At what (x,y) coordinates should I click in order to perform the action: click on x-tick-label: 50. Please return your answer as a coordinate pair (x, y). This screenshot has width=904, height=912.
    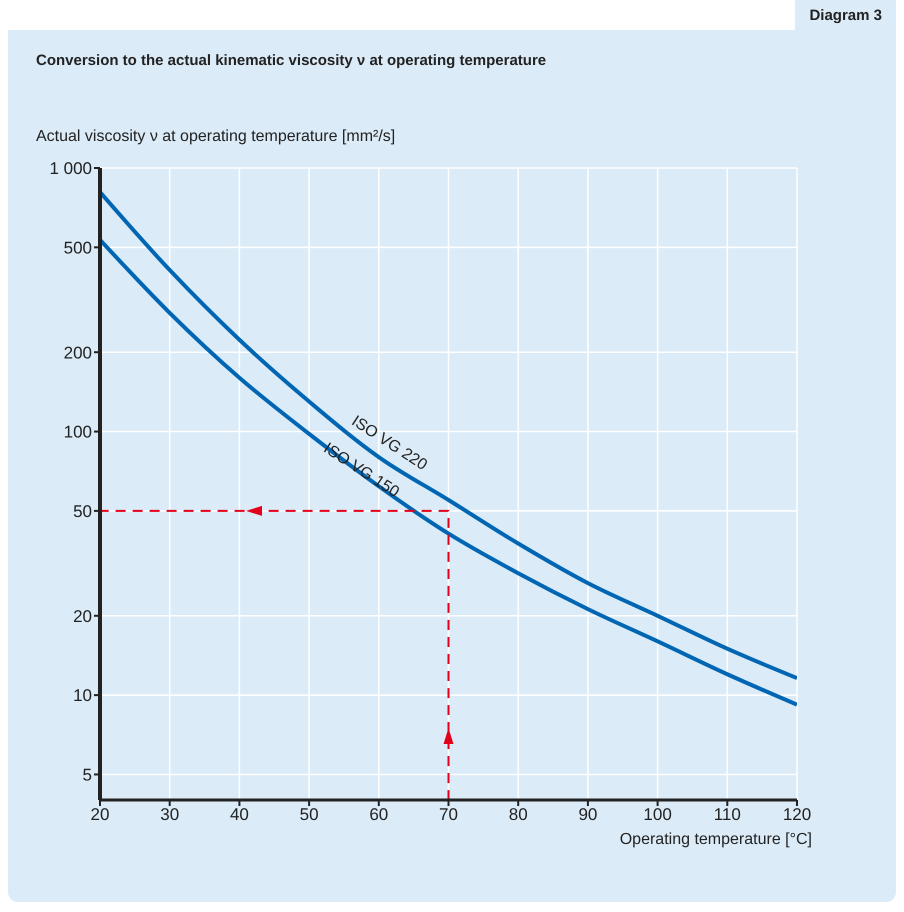
    Looking at the image, I should click on (309, 814).